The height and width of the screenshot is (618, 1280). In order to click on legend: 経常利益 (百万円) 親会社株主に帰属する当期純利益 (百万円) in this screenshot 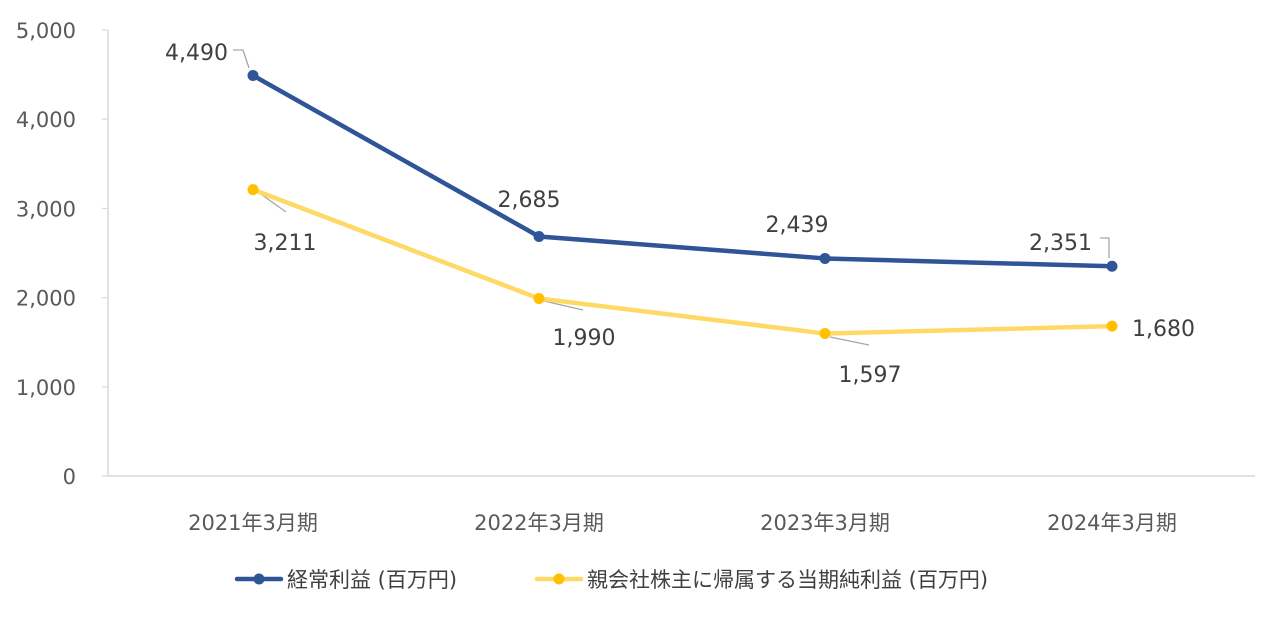, I will do `click(611, 580)`.